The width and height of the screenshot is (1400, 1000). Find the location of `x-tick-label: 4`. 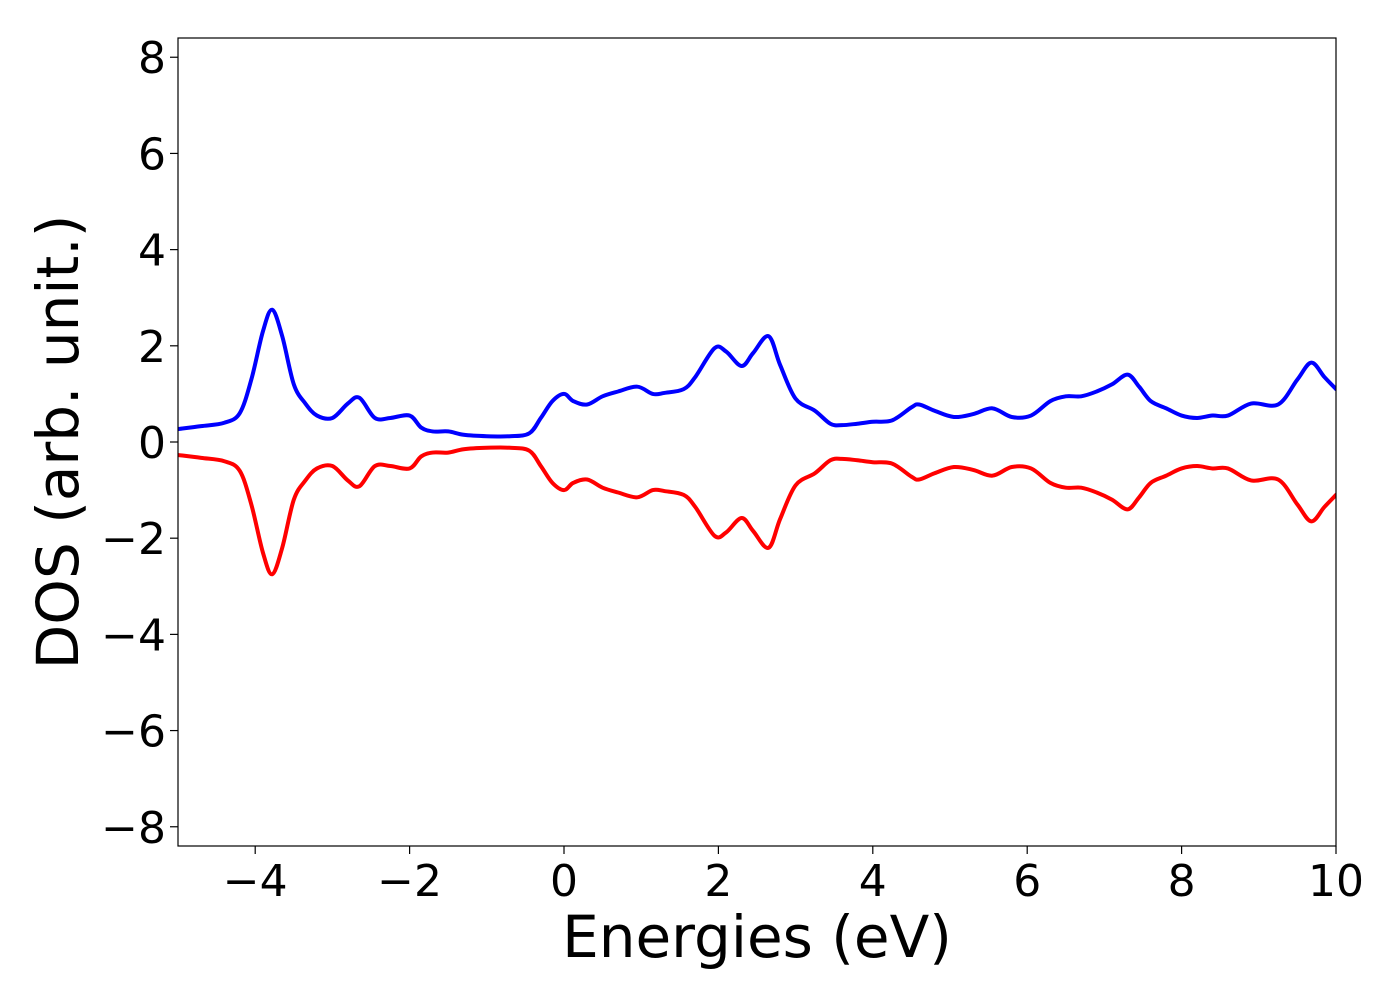

x-tick-label: 4 is located at coordinates (873, 881).